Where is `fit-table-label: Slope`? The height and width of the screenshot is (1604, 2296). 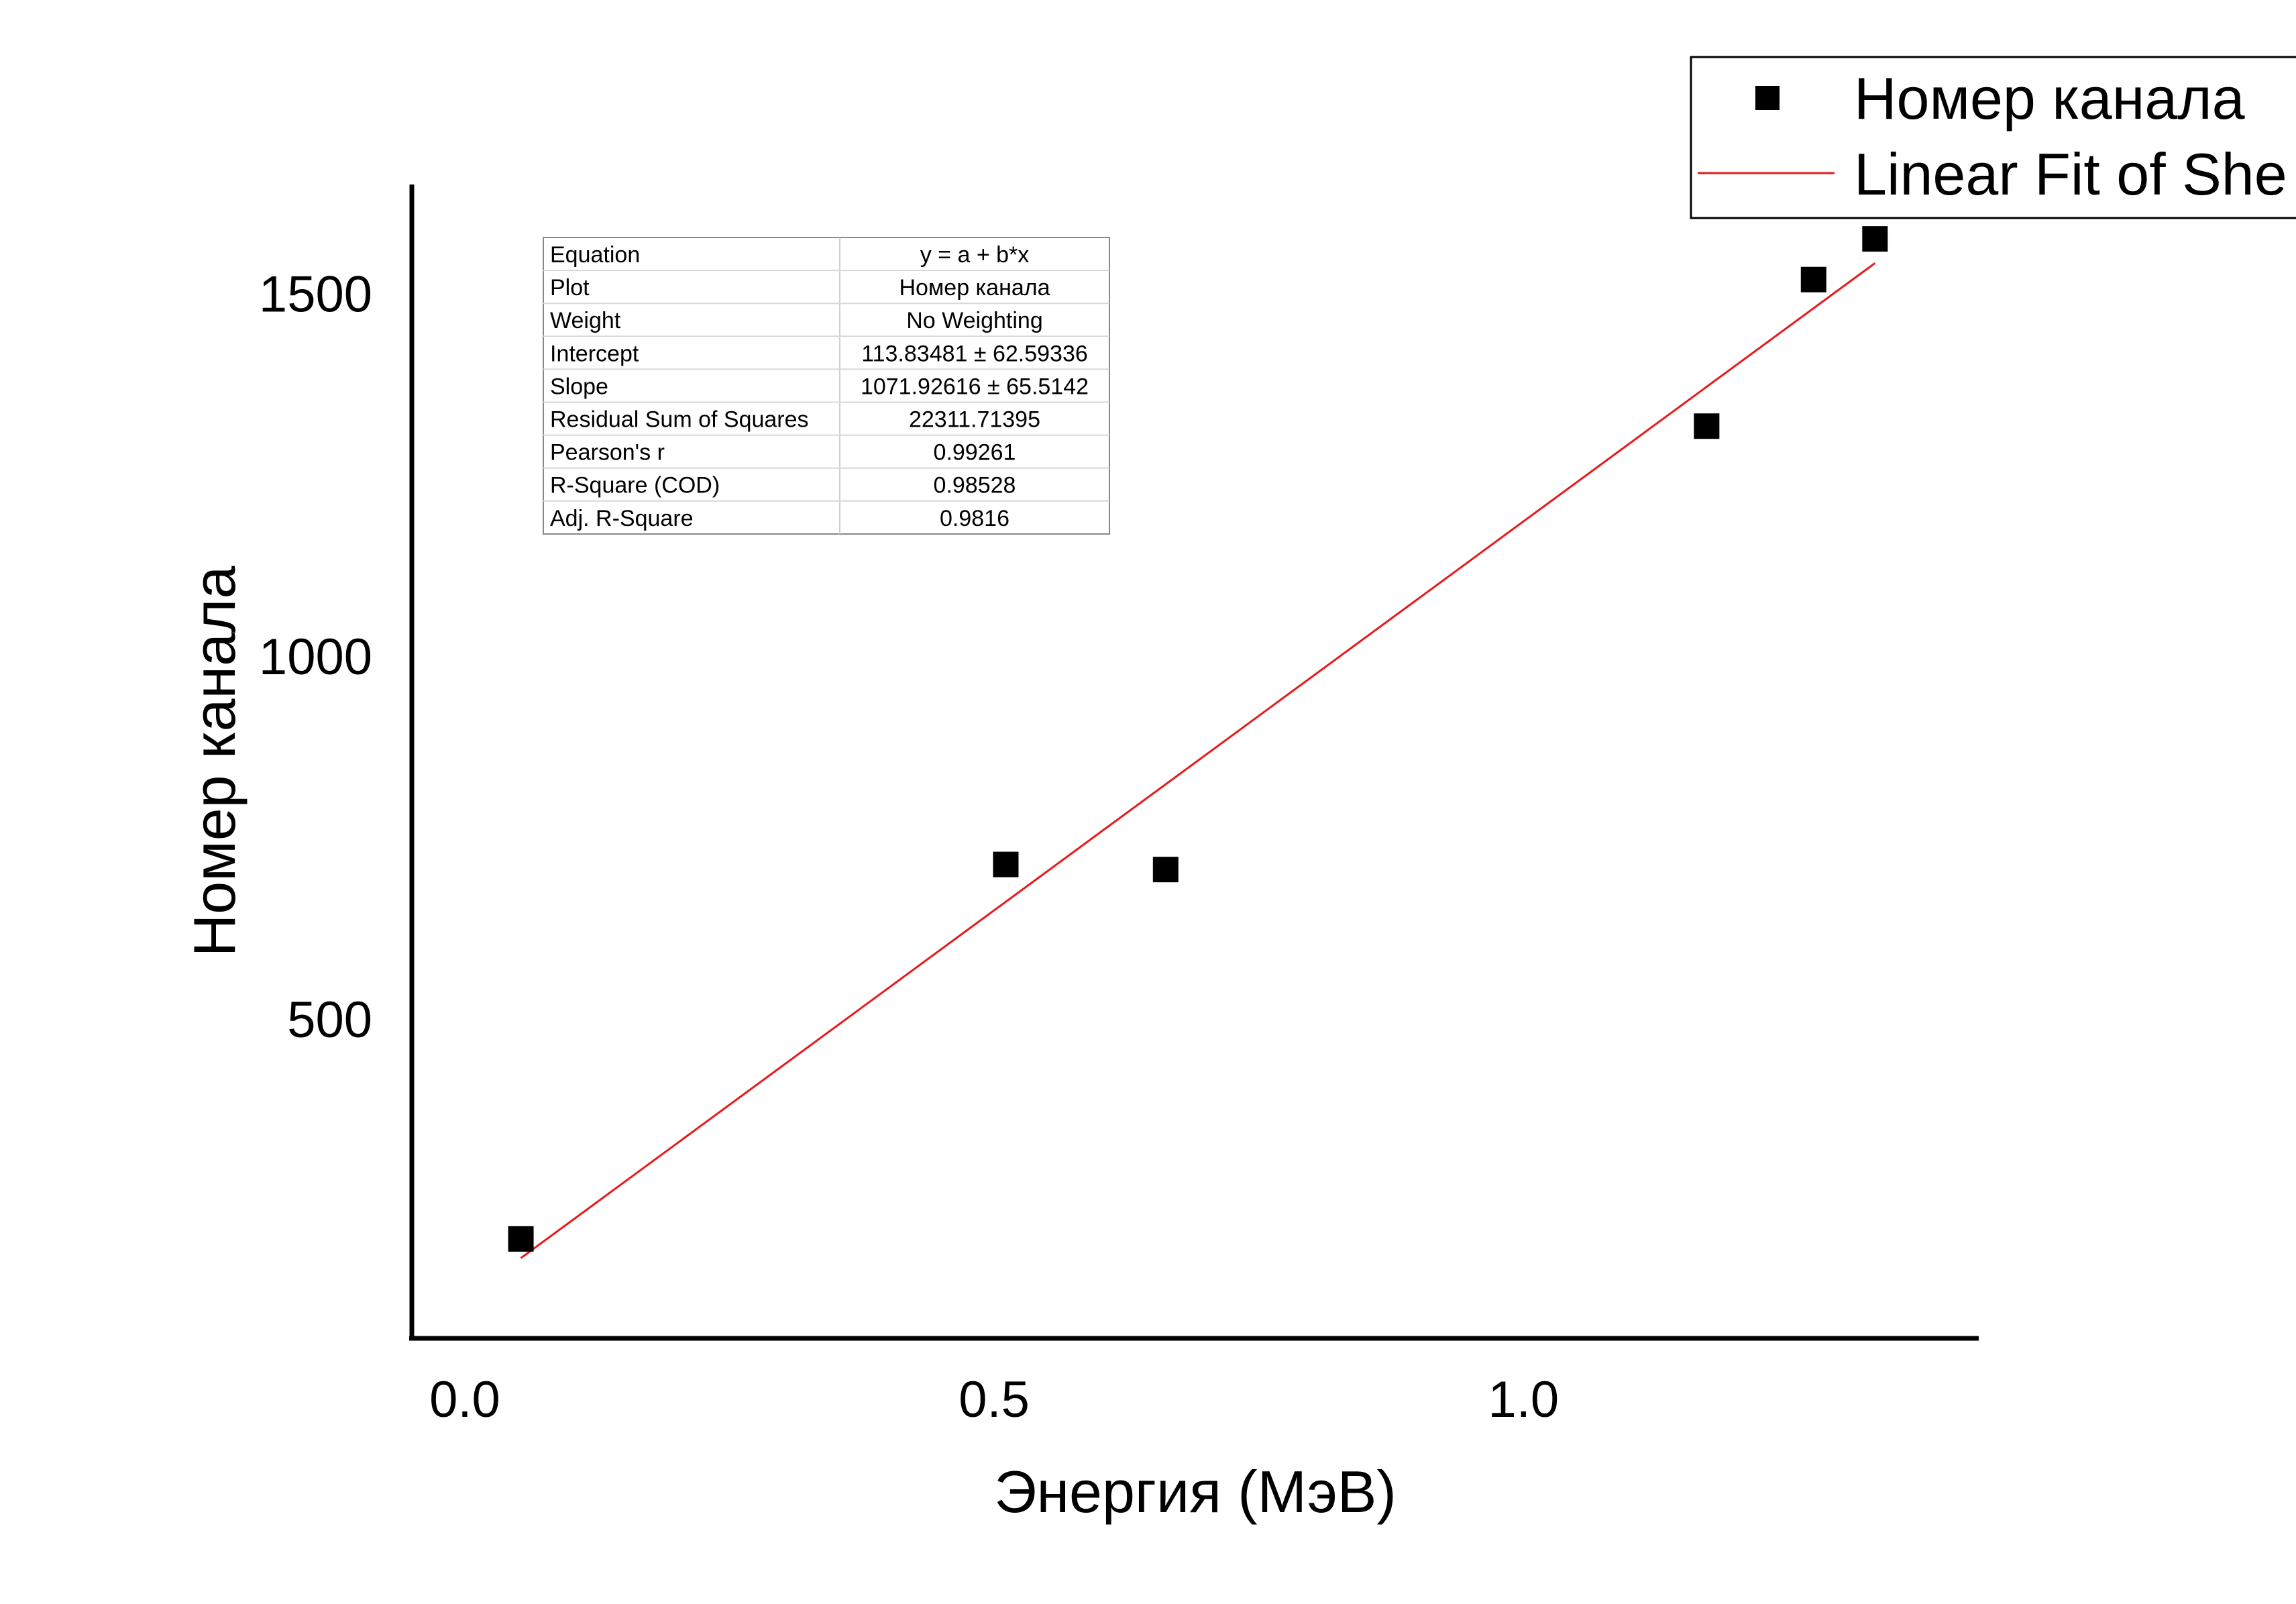
fit-table-label: Slope is located at coordinates (579, 386).